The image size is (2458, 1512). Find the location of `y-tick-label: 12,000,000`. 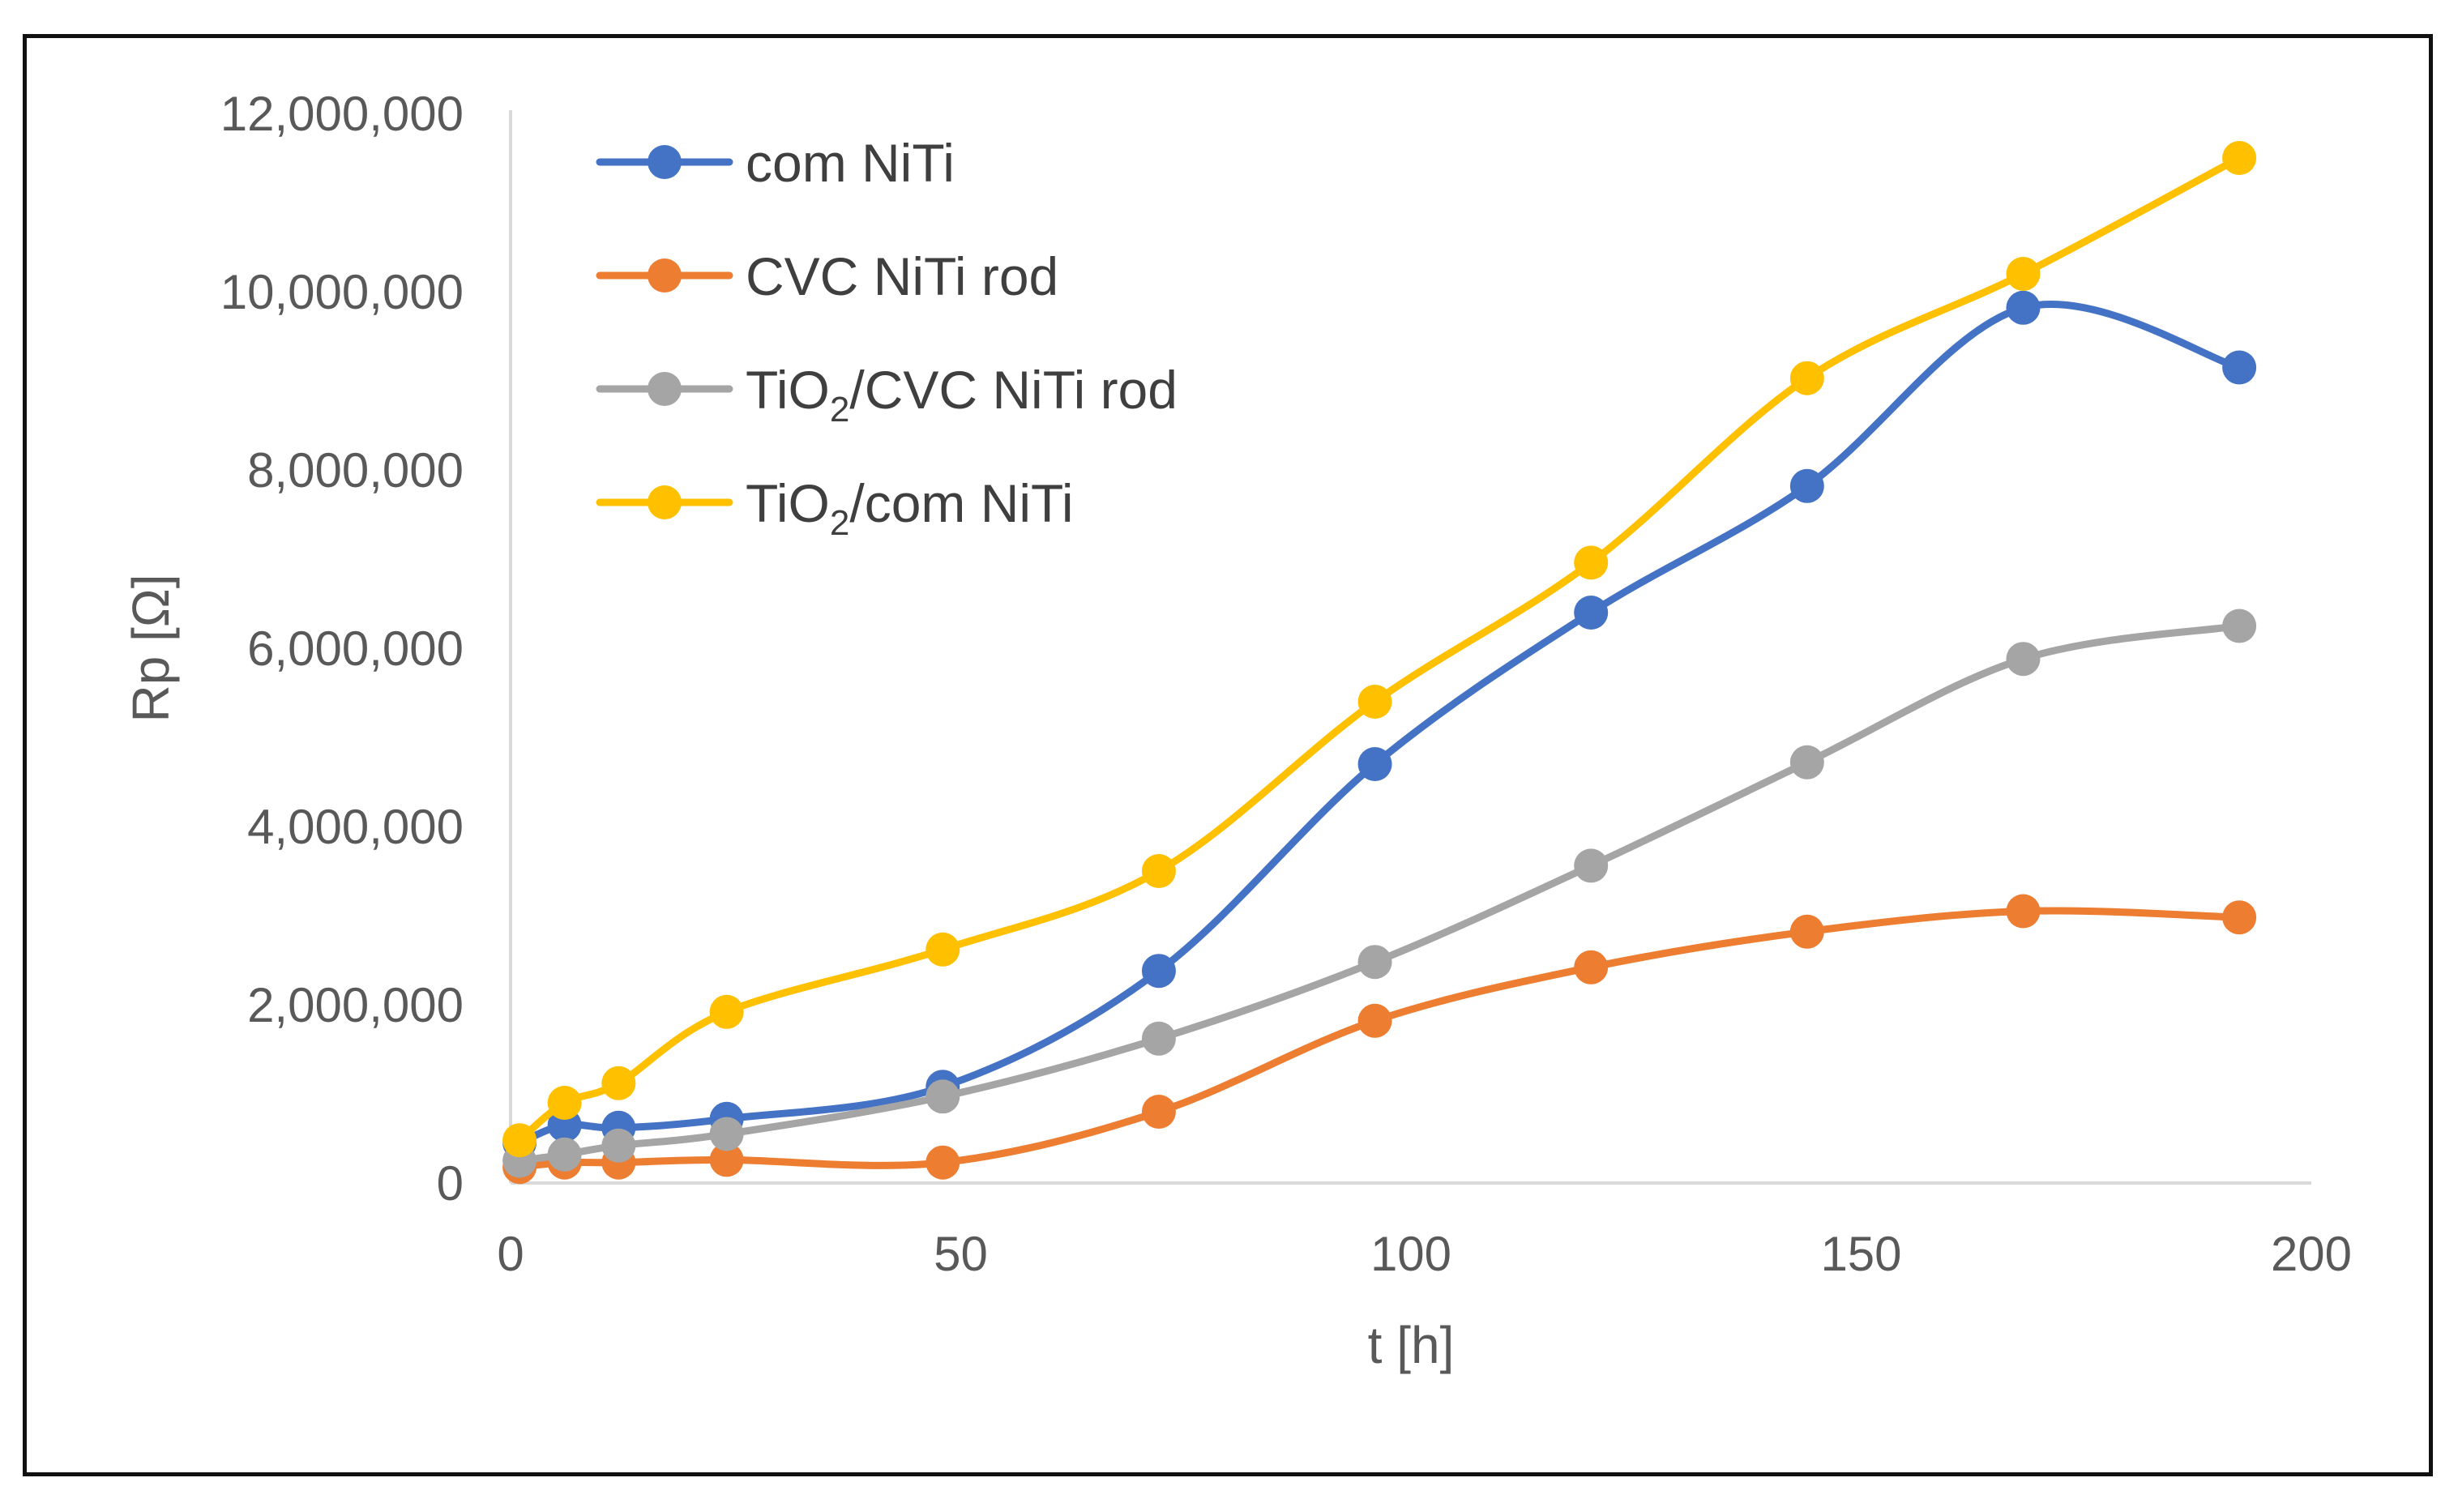

y-tick-label: 12,000,000 is located at coordinates (342, 114).